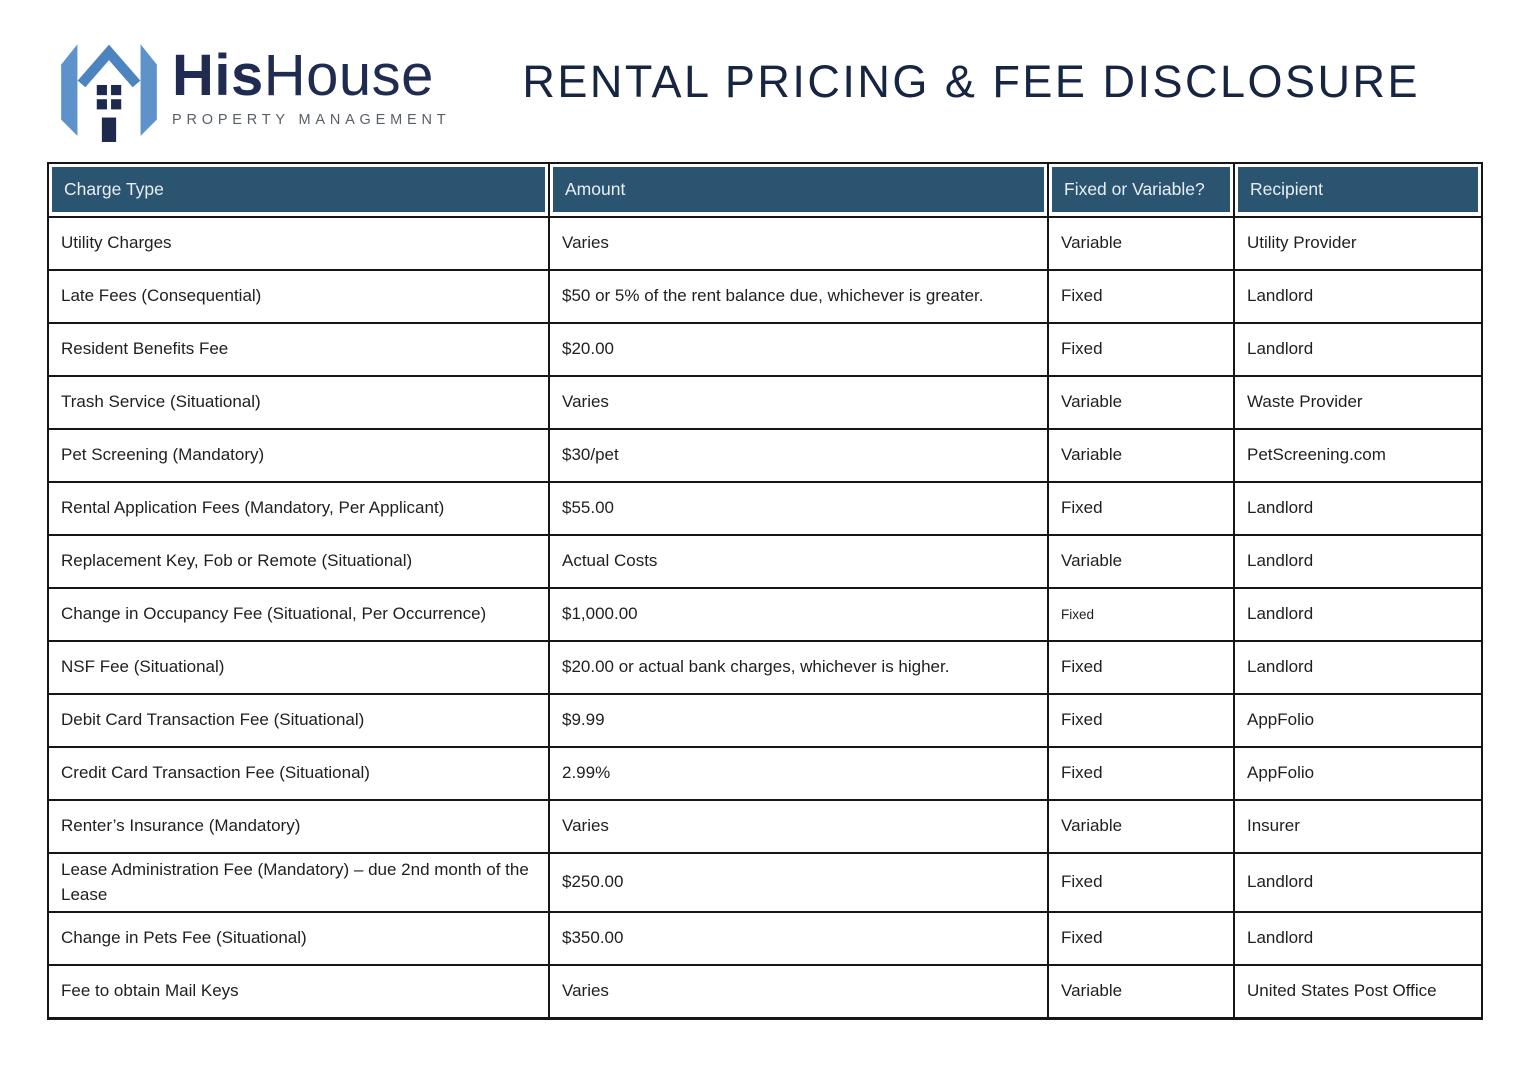 The width and height of the screenshot is (1528, 1080). Describe the element at coordinates (298, 296) in the screenshot. I see `cell-charge-type: Late Fees (Consequential)` at that location.